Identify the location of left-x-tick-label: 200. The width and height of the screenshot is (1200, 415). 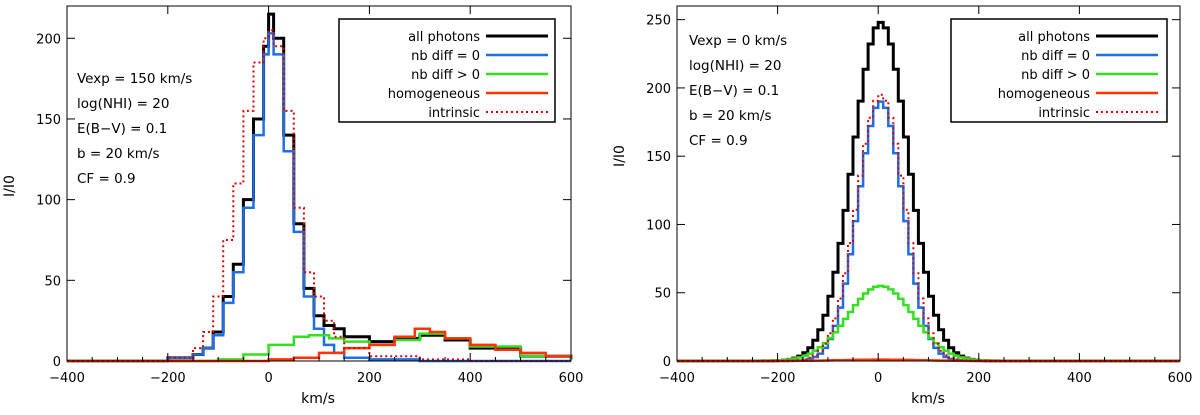
(369, 378).